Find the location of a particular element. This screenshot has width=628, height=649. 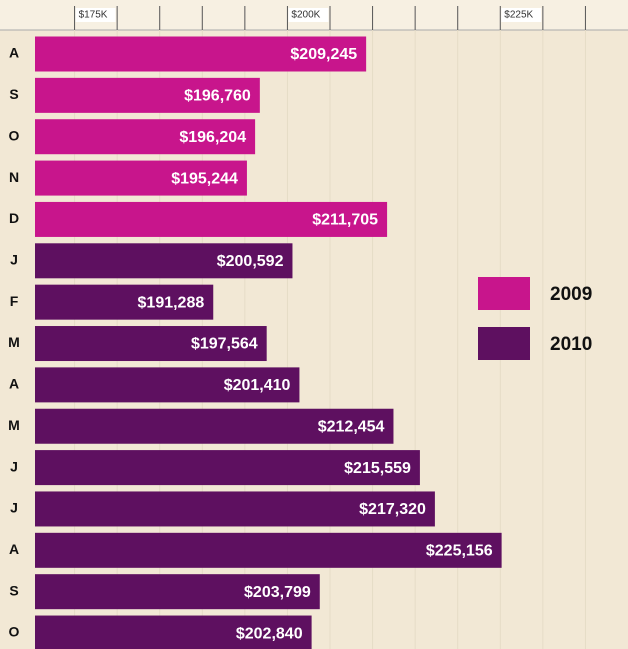

data-label: $201,410 is located at coordinates (257, 385).